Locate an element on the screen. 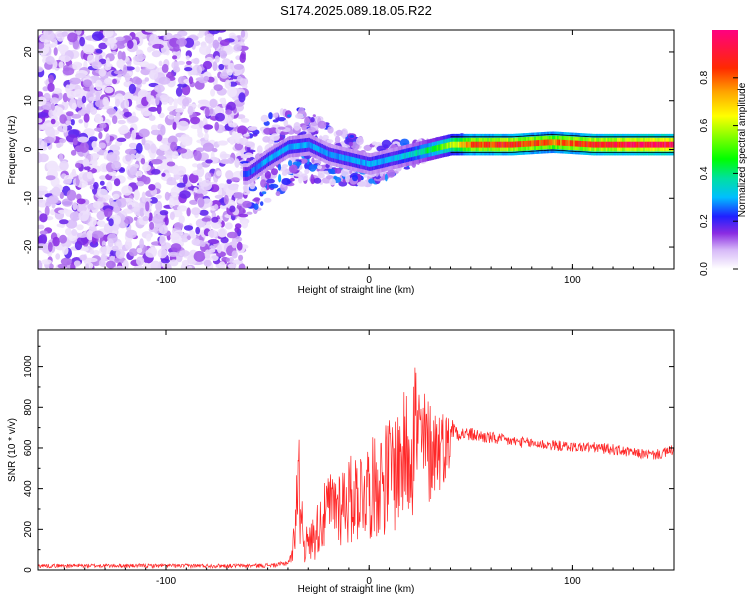 The width and height of the screenshot is (750, 600). colorbar-tick-label: 0.2 is located at coordinates (704, 221).